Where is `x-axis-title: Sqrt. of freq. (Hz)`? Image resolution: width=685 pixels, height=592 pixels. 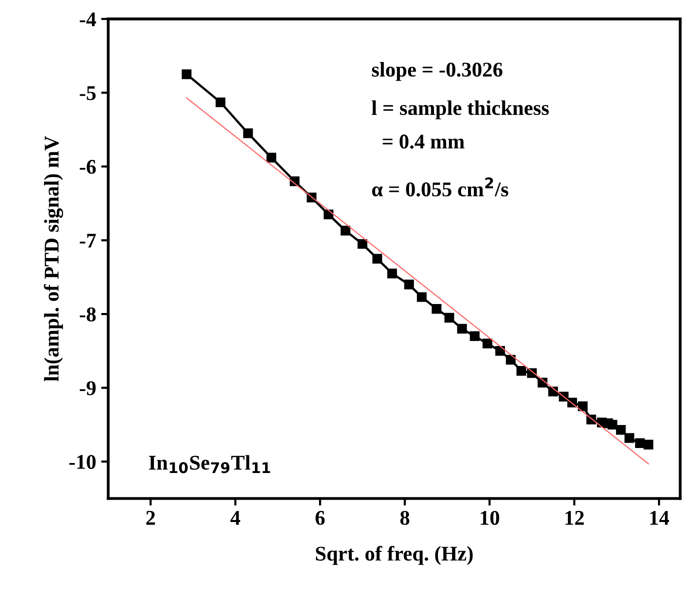
x-axis-title: Sqrt. of freq. (Hz) is located at coordinates (394, 555).